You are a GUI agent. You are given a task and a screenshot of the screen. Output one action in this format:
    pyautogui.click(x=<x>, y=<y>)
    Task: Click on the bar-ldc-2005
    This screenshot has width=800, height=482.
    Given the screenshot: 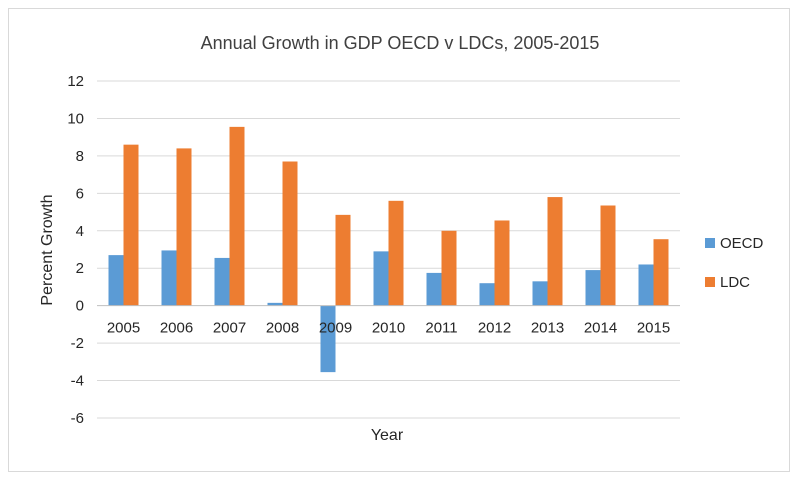 What is the action you would take?
    pyautogui.click(x=131, y=225)
    